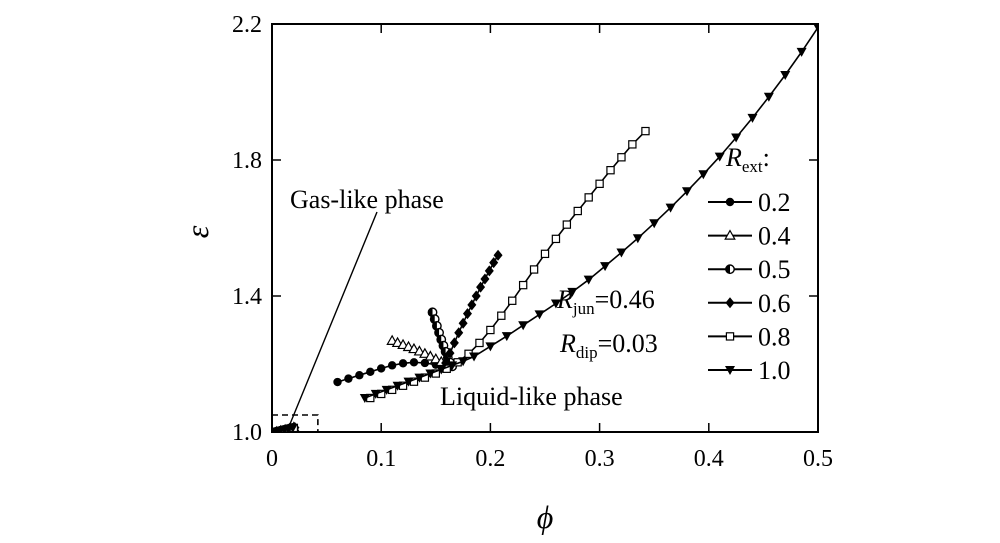 This screenshot has width=1000, height=543. Describe the element at coordinates (774, 336) in the screenshot. I see `legend-label: 0.8` at that location.